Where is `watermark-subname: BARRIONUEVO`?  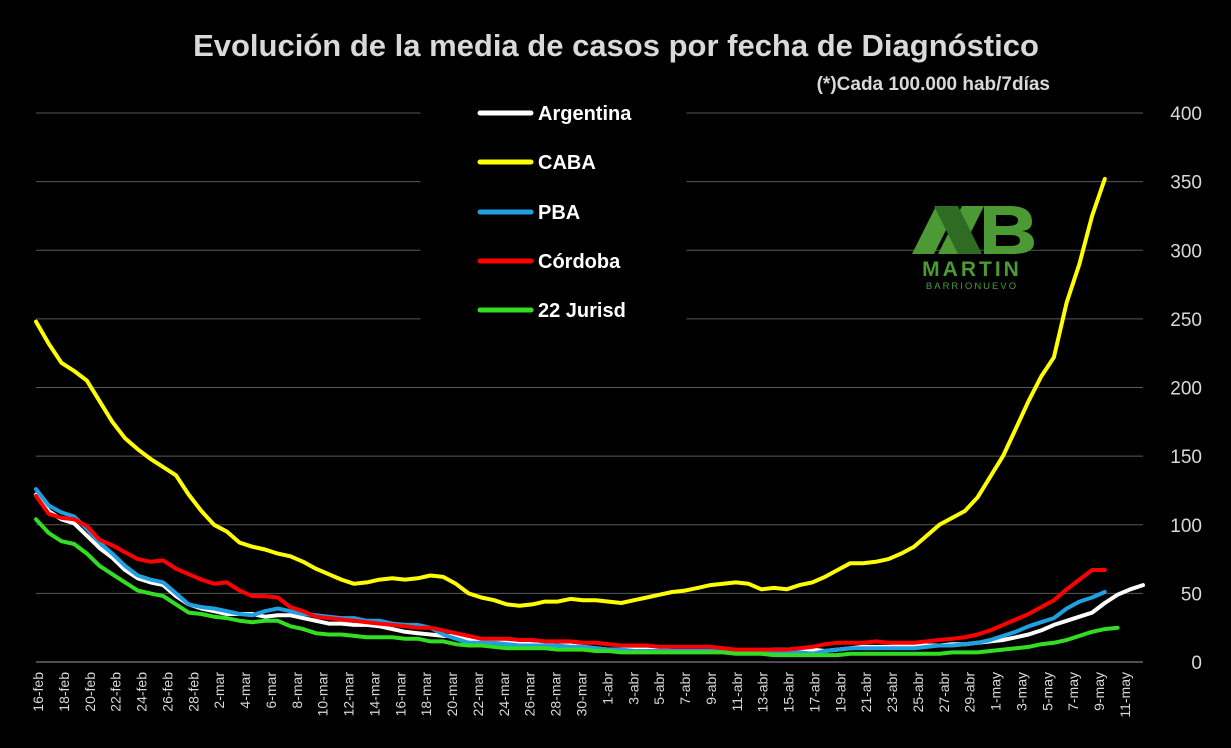 watermark-subname: BARRIONUEVO is located at coordinates (972, 286).